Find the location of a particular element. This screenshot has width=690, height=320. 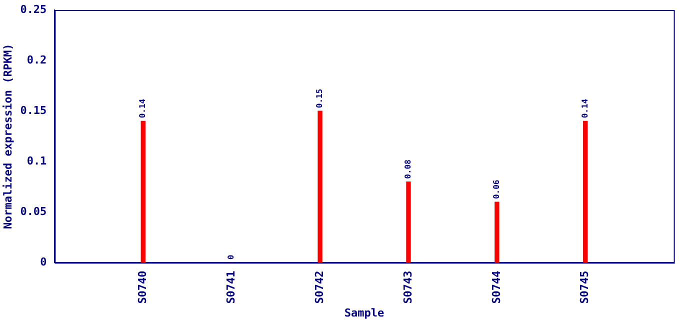

y-tick-label: 0.25 is located at coordinates (33, 9).